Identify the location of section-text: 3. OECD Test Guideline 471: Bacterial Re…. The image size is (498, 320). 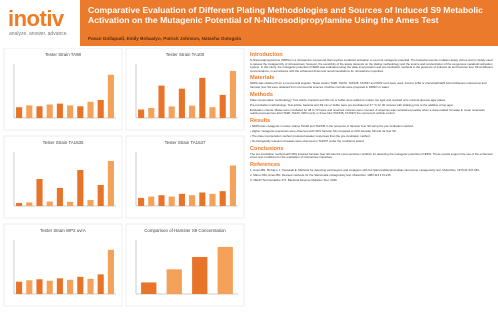
(294, 180).